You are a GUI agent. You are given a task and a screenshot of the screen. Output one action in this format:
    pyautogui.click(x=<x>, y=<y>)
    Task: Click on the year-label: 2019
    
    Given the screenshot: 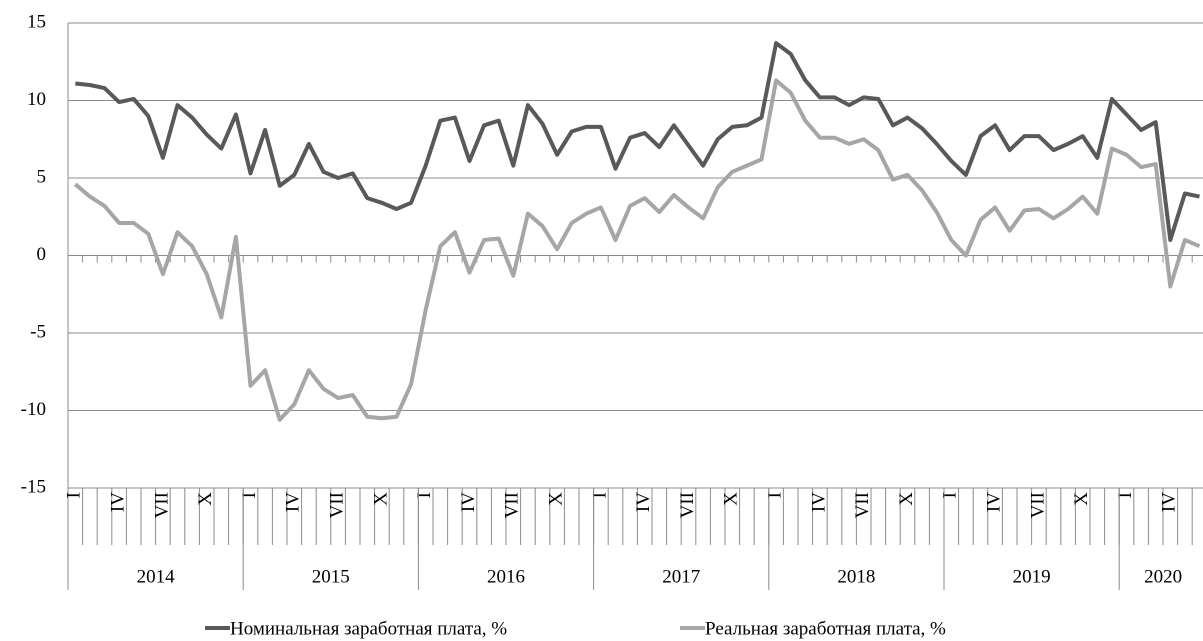 What is the action you would take?
    pyautogui.click(x=1032, y=576)
    